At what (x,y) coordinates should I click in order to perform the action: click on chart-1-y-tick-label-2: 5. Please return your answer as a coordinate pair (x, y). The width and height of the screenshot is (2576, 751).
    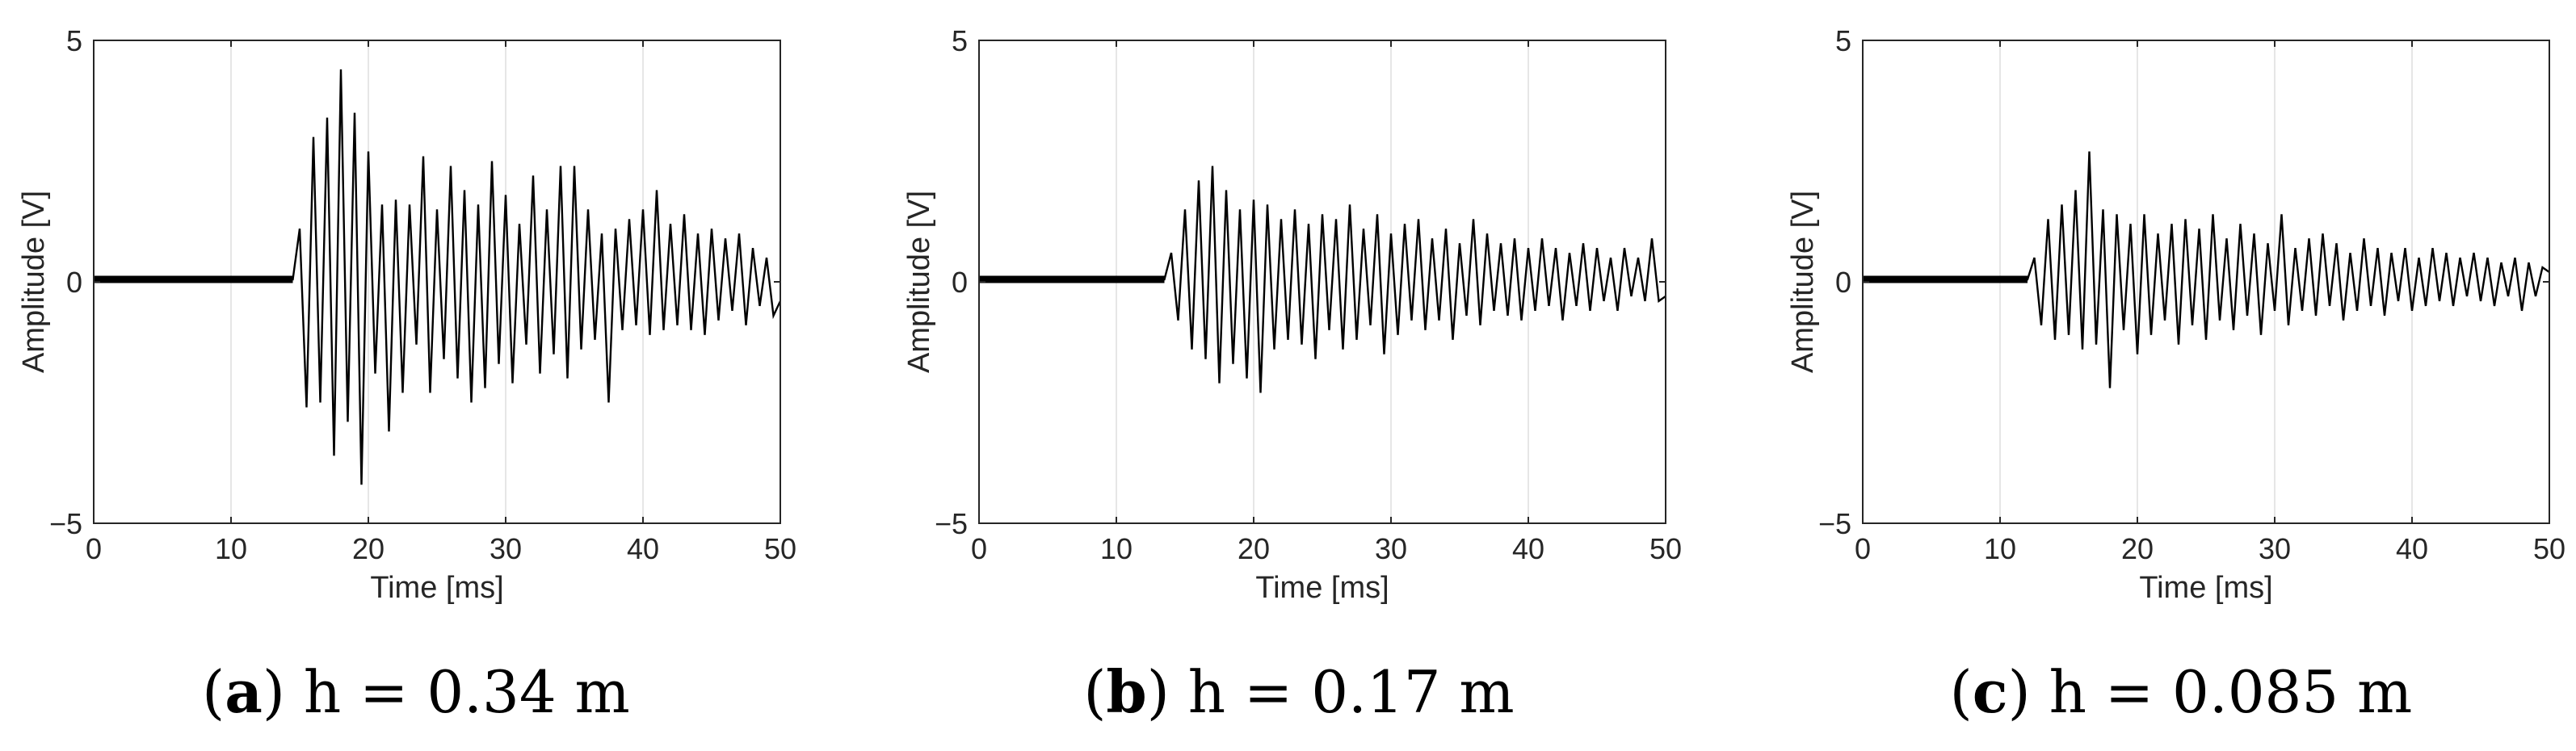
    Looking at the image, I should click on (960, 40).